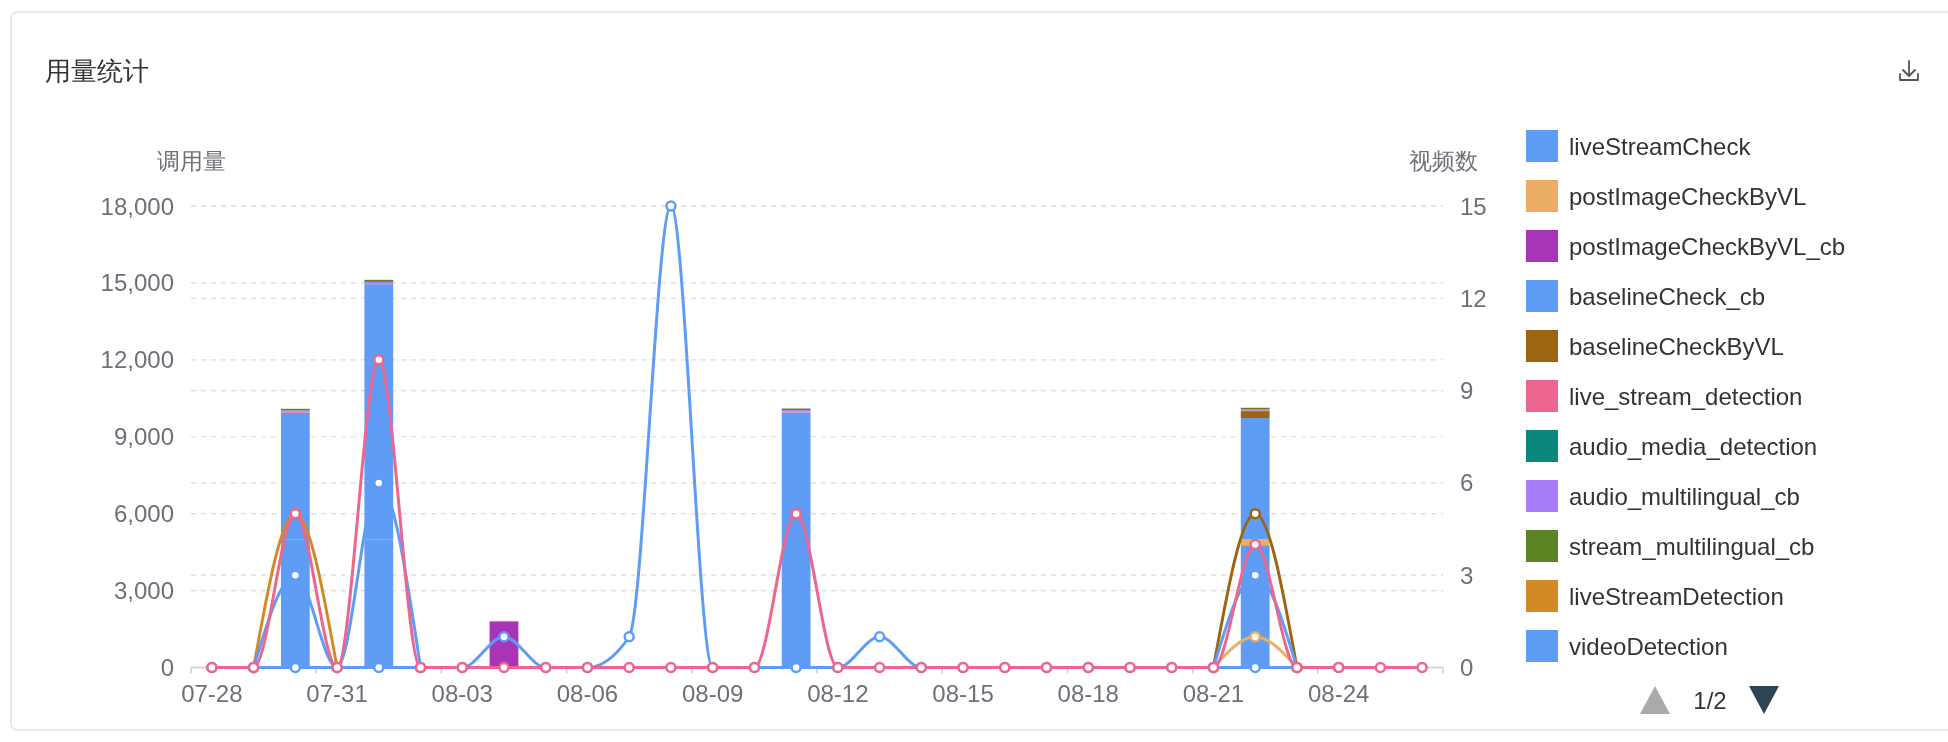  I want to click on y-tick-label: 9,000, so click(143, 437).